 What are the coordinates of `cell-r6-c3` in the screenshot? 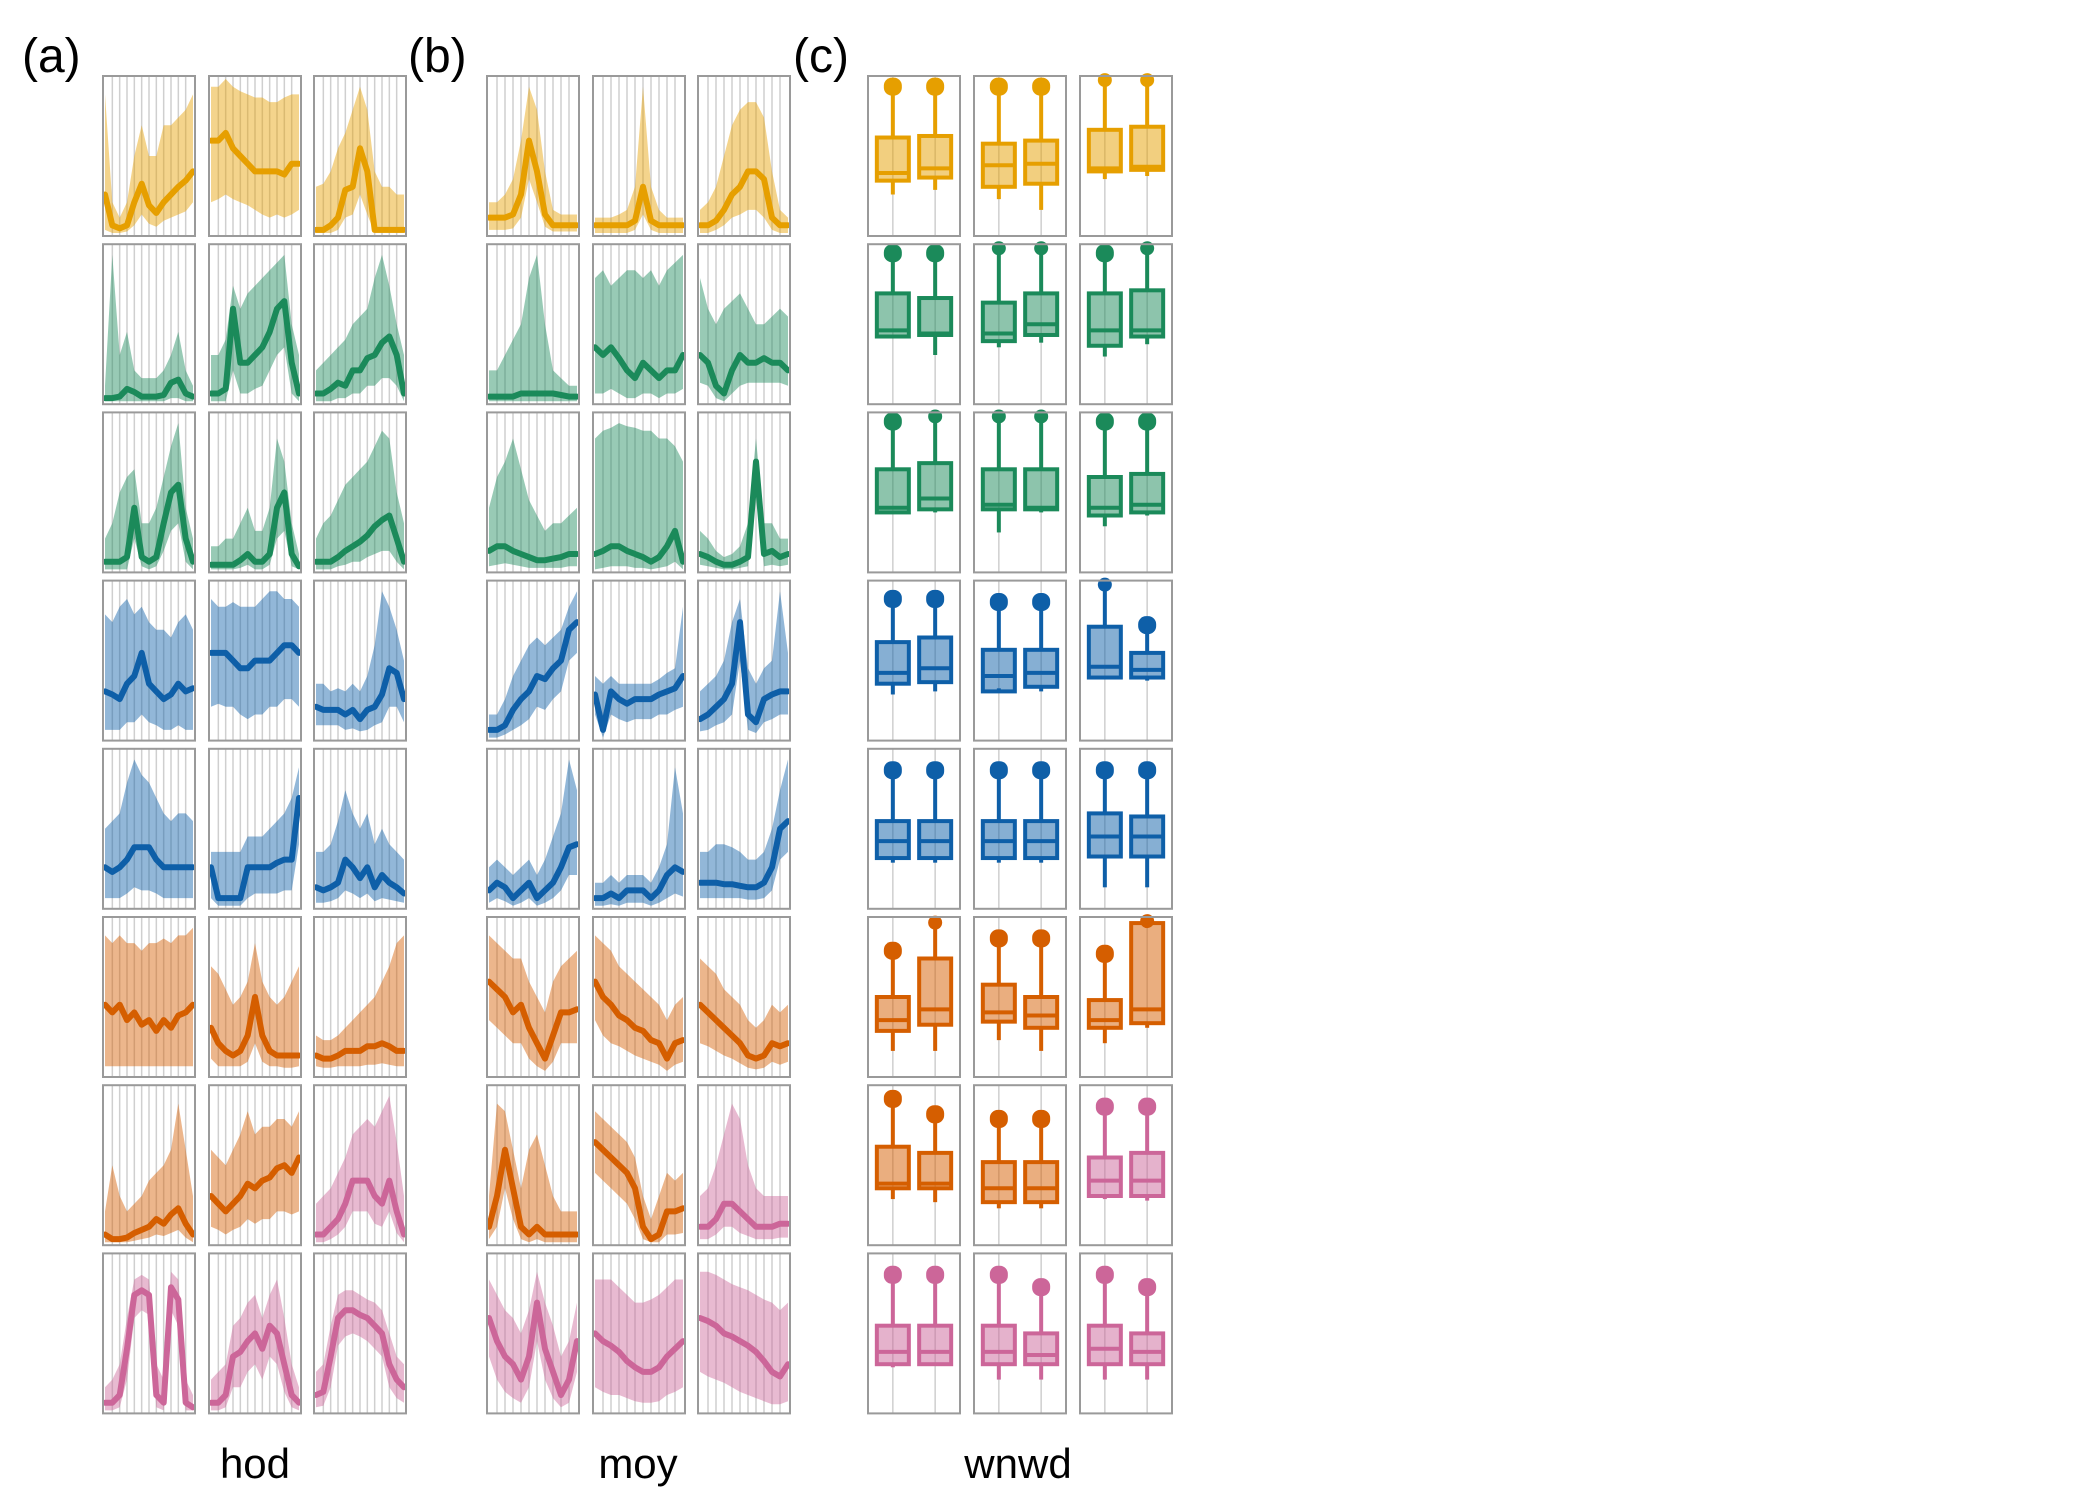 It's located at (360, 997).